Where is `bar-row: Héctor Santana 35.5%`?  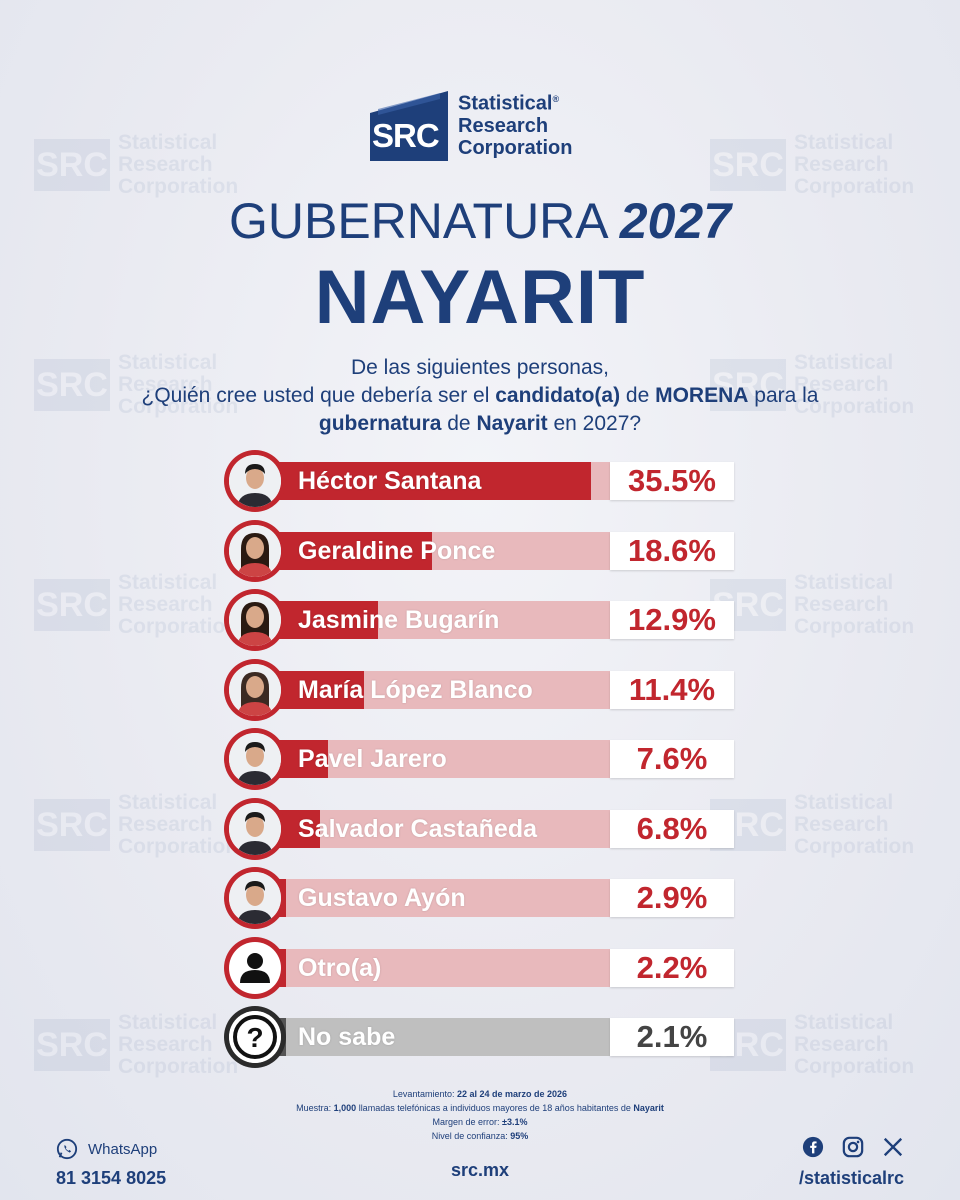
bar-row: Héctor Santana 35.5% is located at coordinates (482, 481).